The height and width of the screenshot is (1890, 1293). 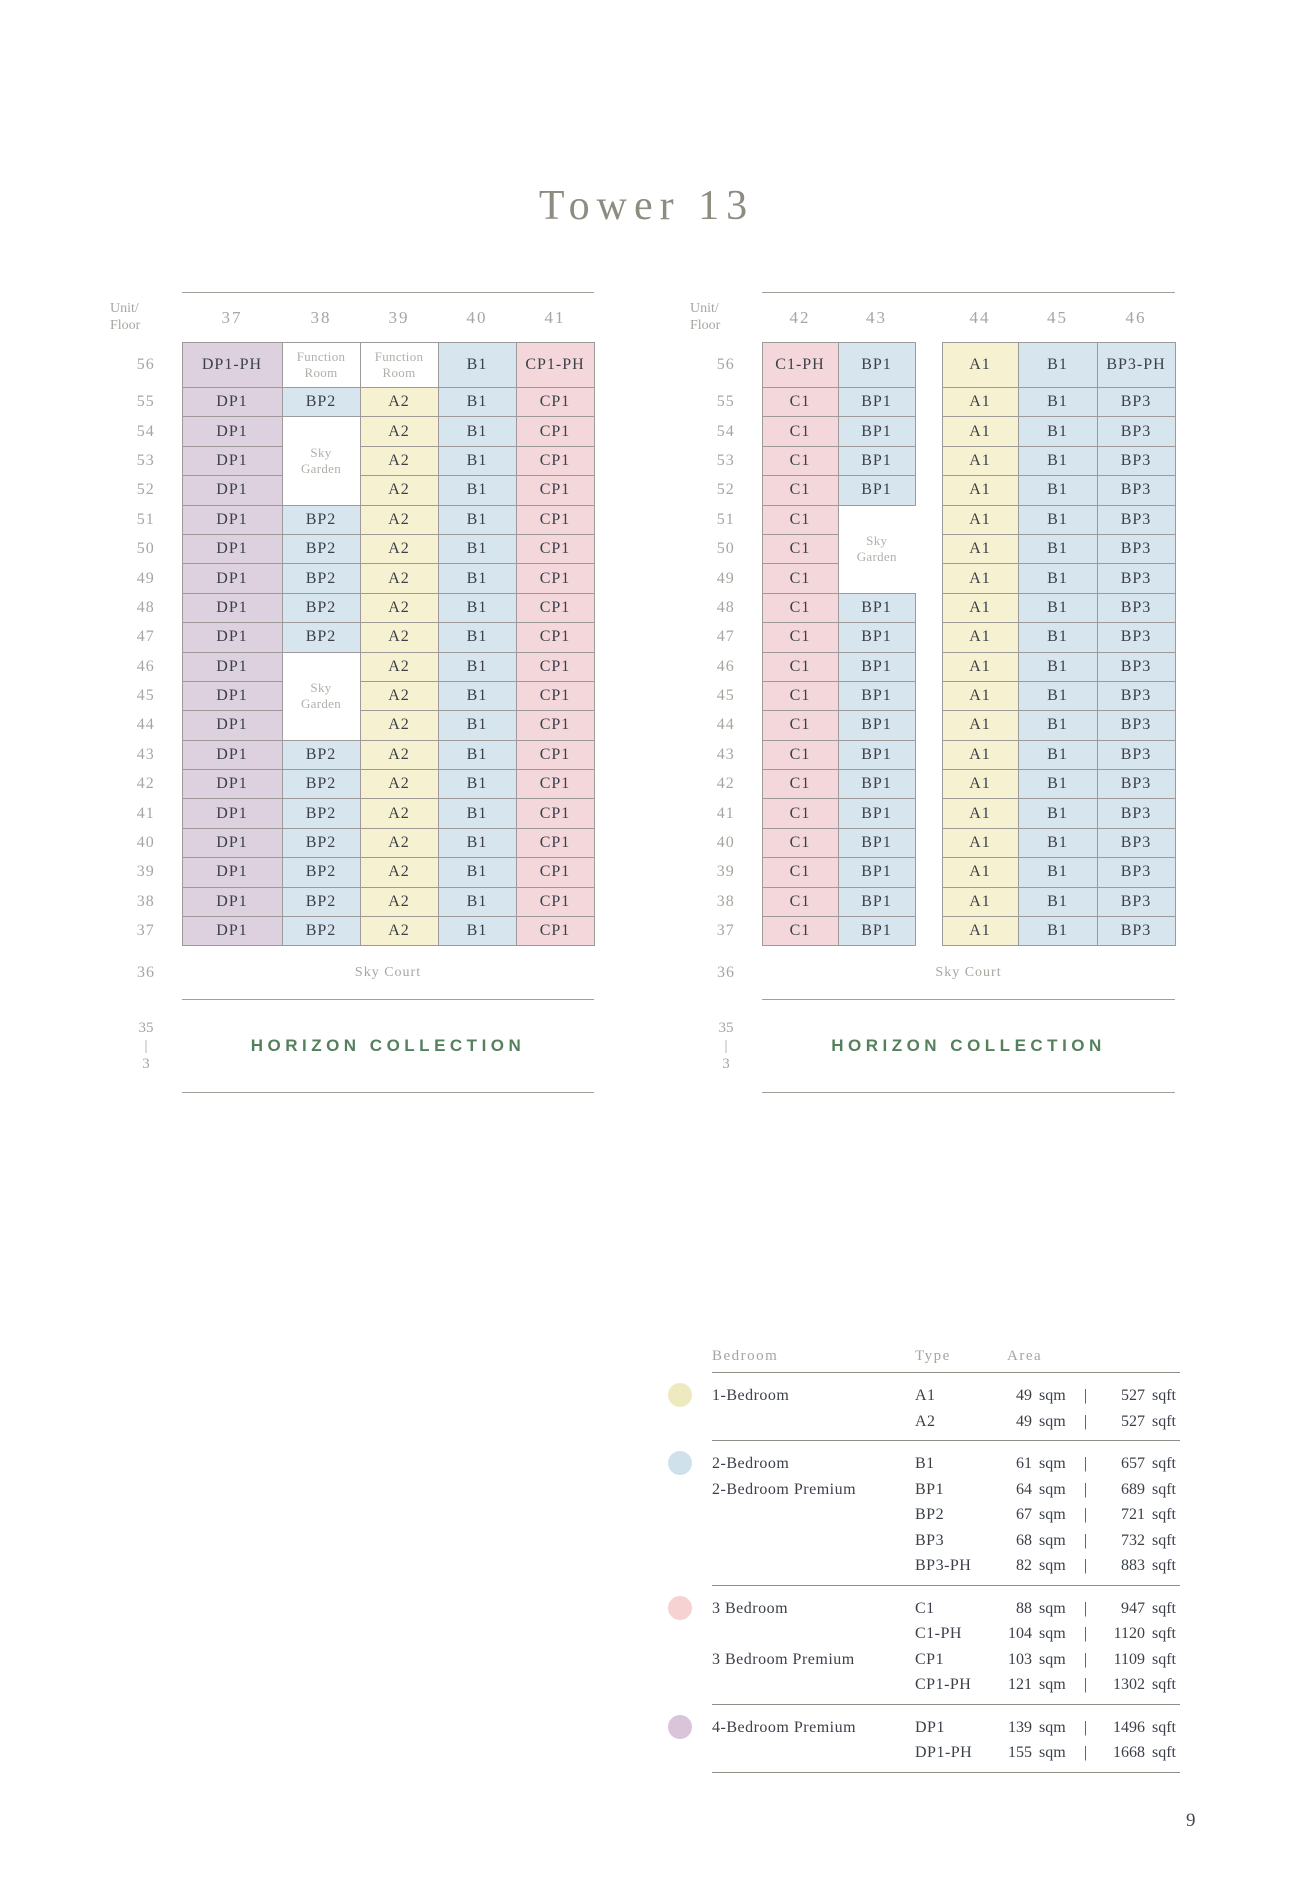 What do you see at coordinates (1133, 1608) in the screenshot?
I see `legend-sqft-value: 947` at bounding box center [1133, 1608].